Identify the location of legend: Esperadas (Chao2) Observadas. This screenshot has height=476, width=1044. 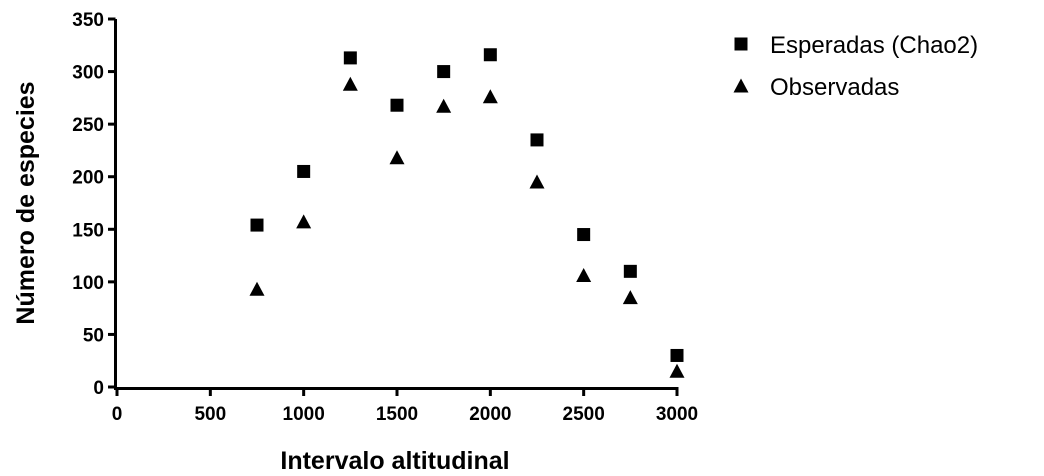
(855, 66).